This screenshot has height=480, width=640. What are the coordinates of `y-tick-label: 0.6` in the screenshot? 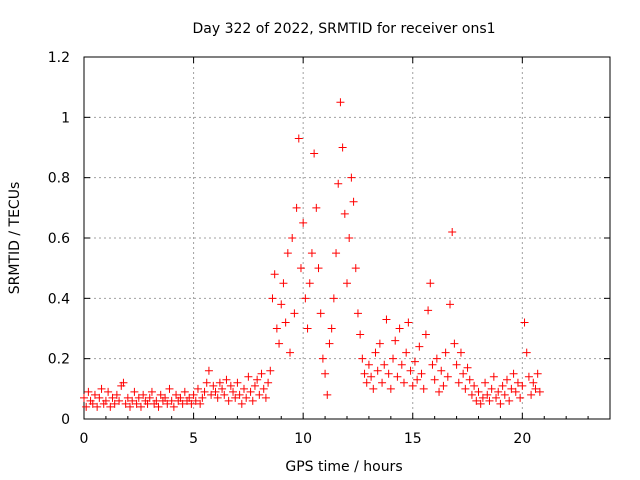 It's located at (59, 239).